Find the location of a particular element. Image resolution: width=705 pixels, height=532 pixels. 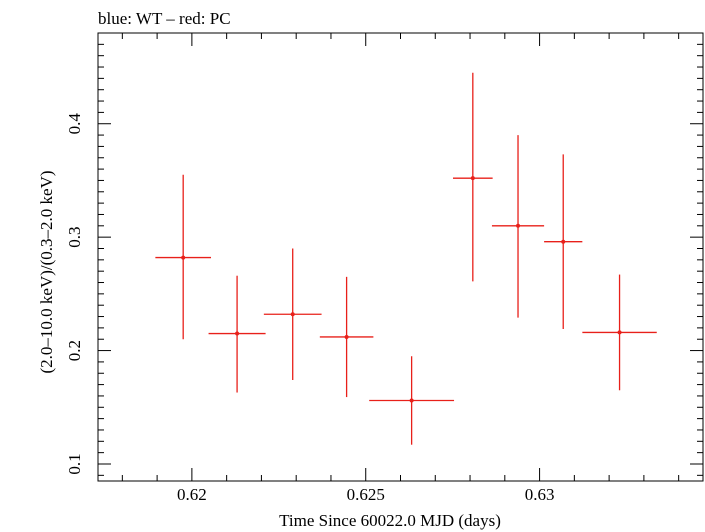

y-tick-label: 0.1 is located at coordinates (74, 463).